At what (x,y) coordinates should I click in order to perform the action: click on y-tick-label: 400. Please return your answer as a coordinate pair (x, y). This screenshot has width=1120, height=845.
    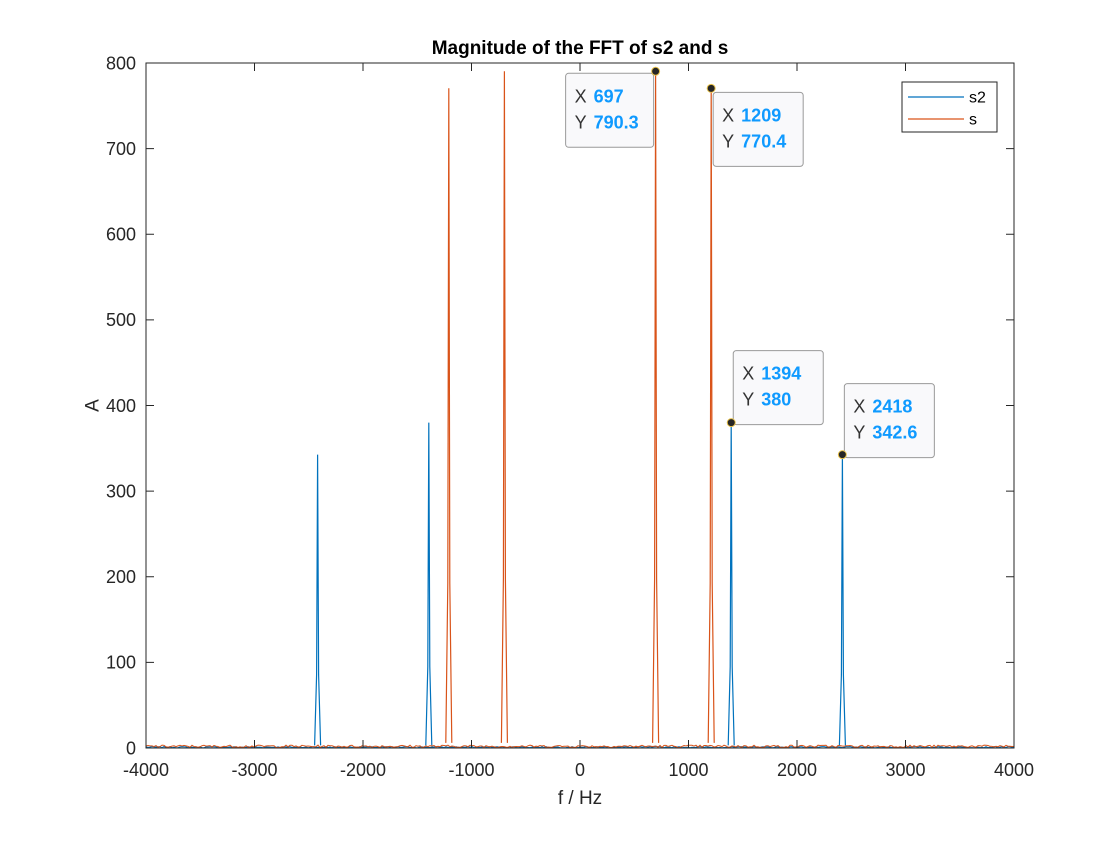
    Looking at the image, I should click on (121, 406).